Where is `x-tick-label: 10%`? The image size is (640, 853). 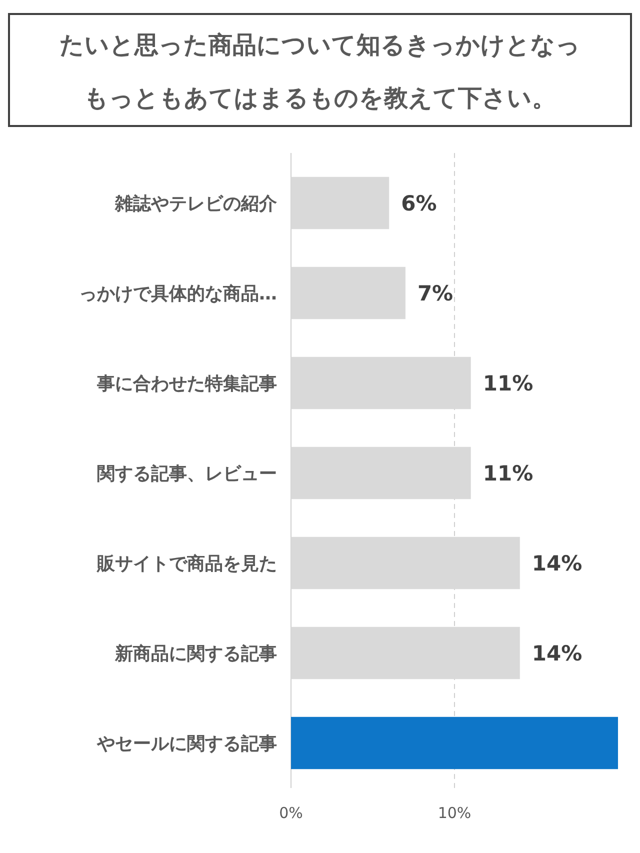 x-tick-label: 10% is located at coordinates (455, 813).